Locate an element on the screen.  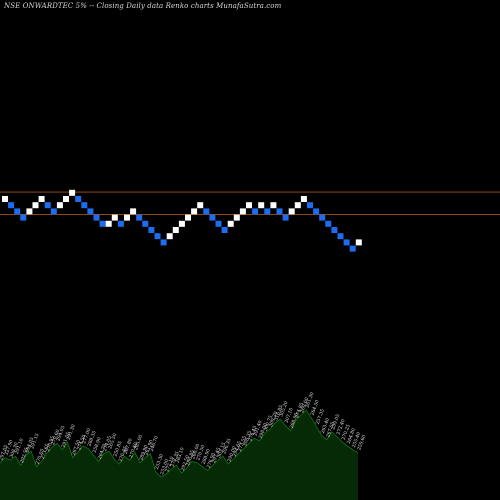
price-label: 270.05 is located at coordinates (40, 456).